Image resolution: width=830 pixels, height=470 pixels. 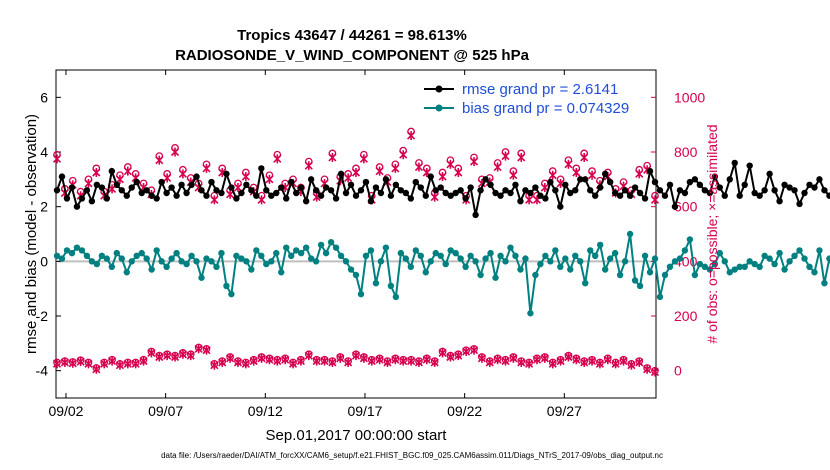 I want to click on x-tick-label: 09/17, so click(x=364, y=411).